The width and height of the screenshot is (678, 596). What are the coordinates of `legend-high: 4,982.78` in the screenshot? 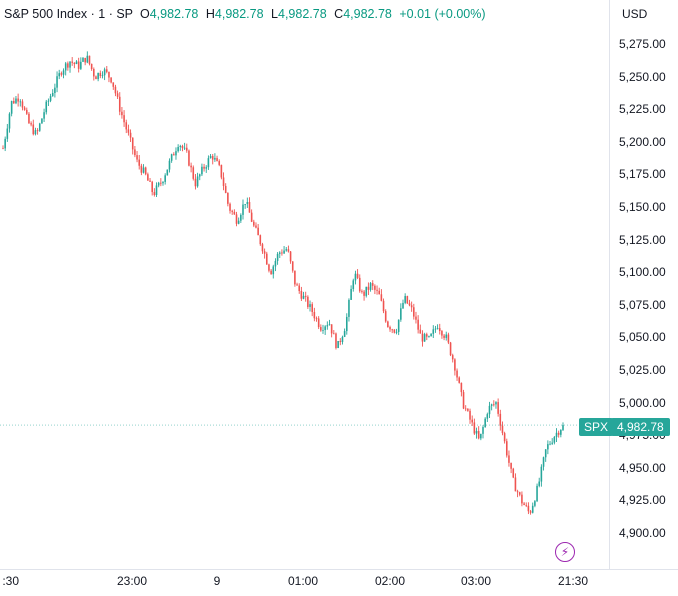 It's located at (239, 14).